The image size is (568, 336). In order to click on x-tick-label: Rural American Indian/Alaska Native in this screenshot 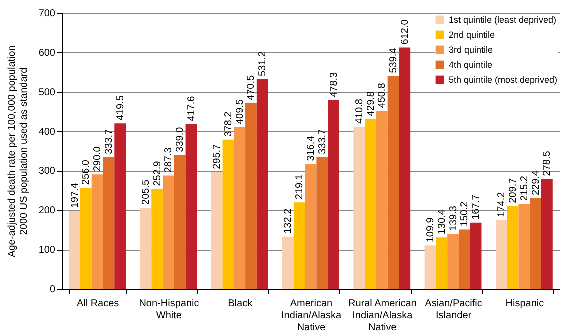, I will do `click(382, 316)`.